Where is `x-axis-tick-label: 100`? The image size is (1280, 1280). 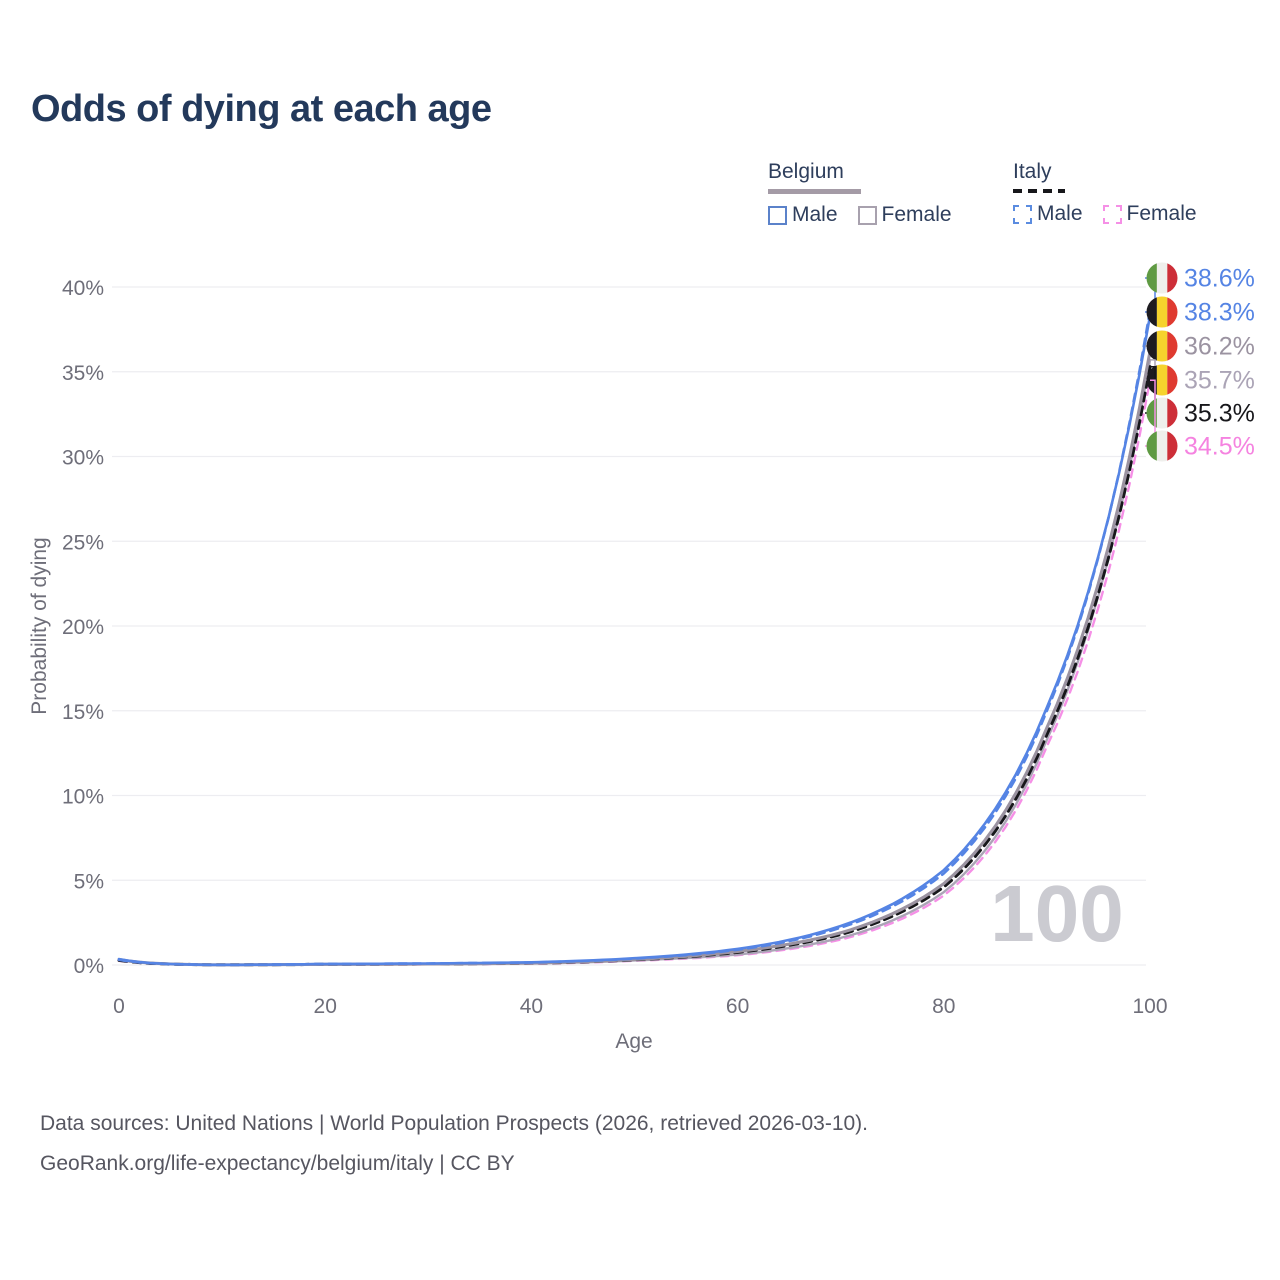
x-axis-tick-label: 100 is located at coordinates (1149, 1006).